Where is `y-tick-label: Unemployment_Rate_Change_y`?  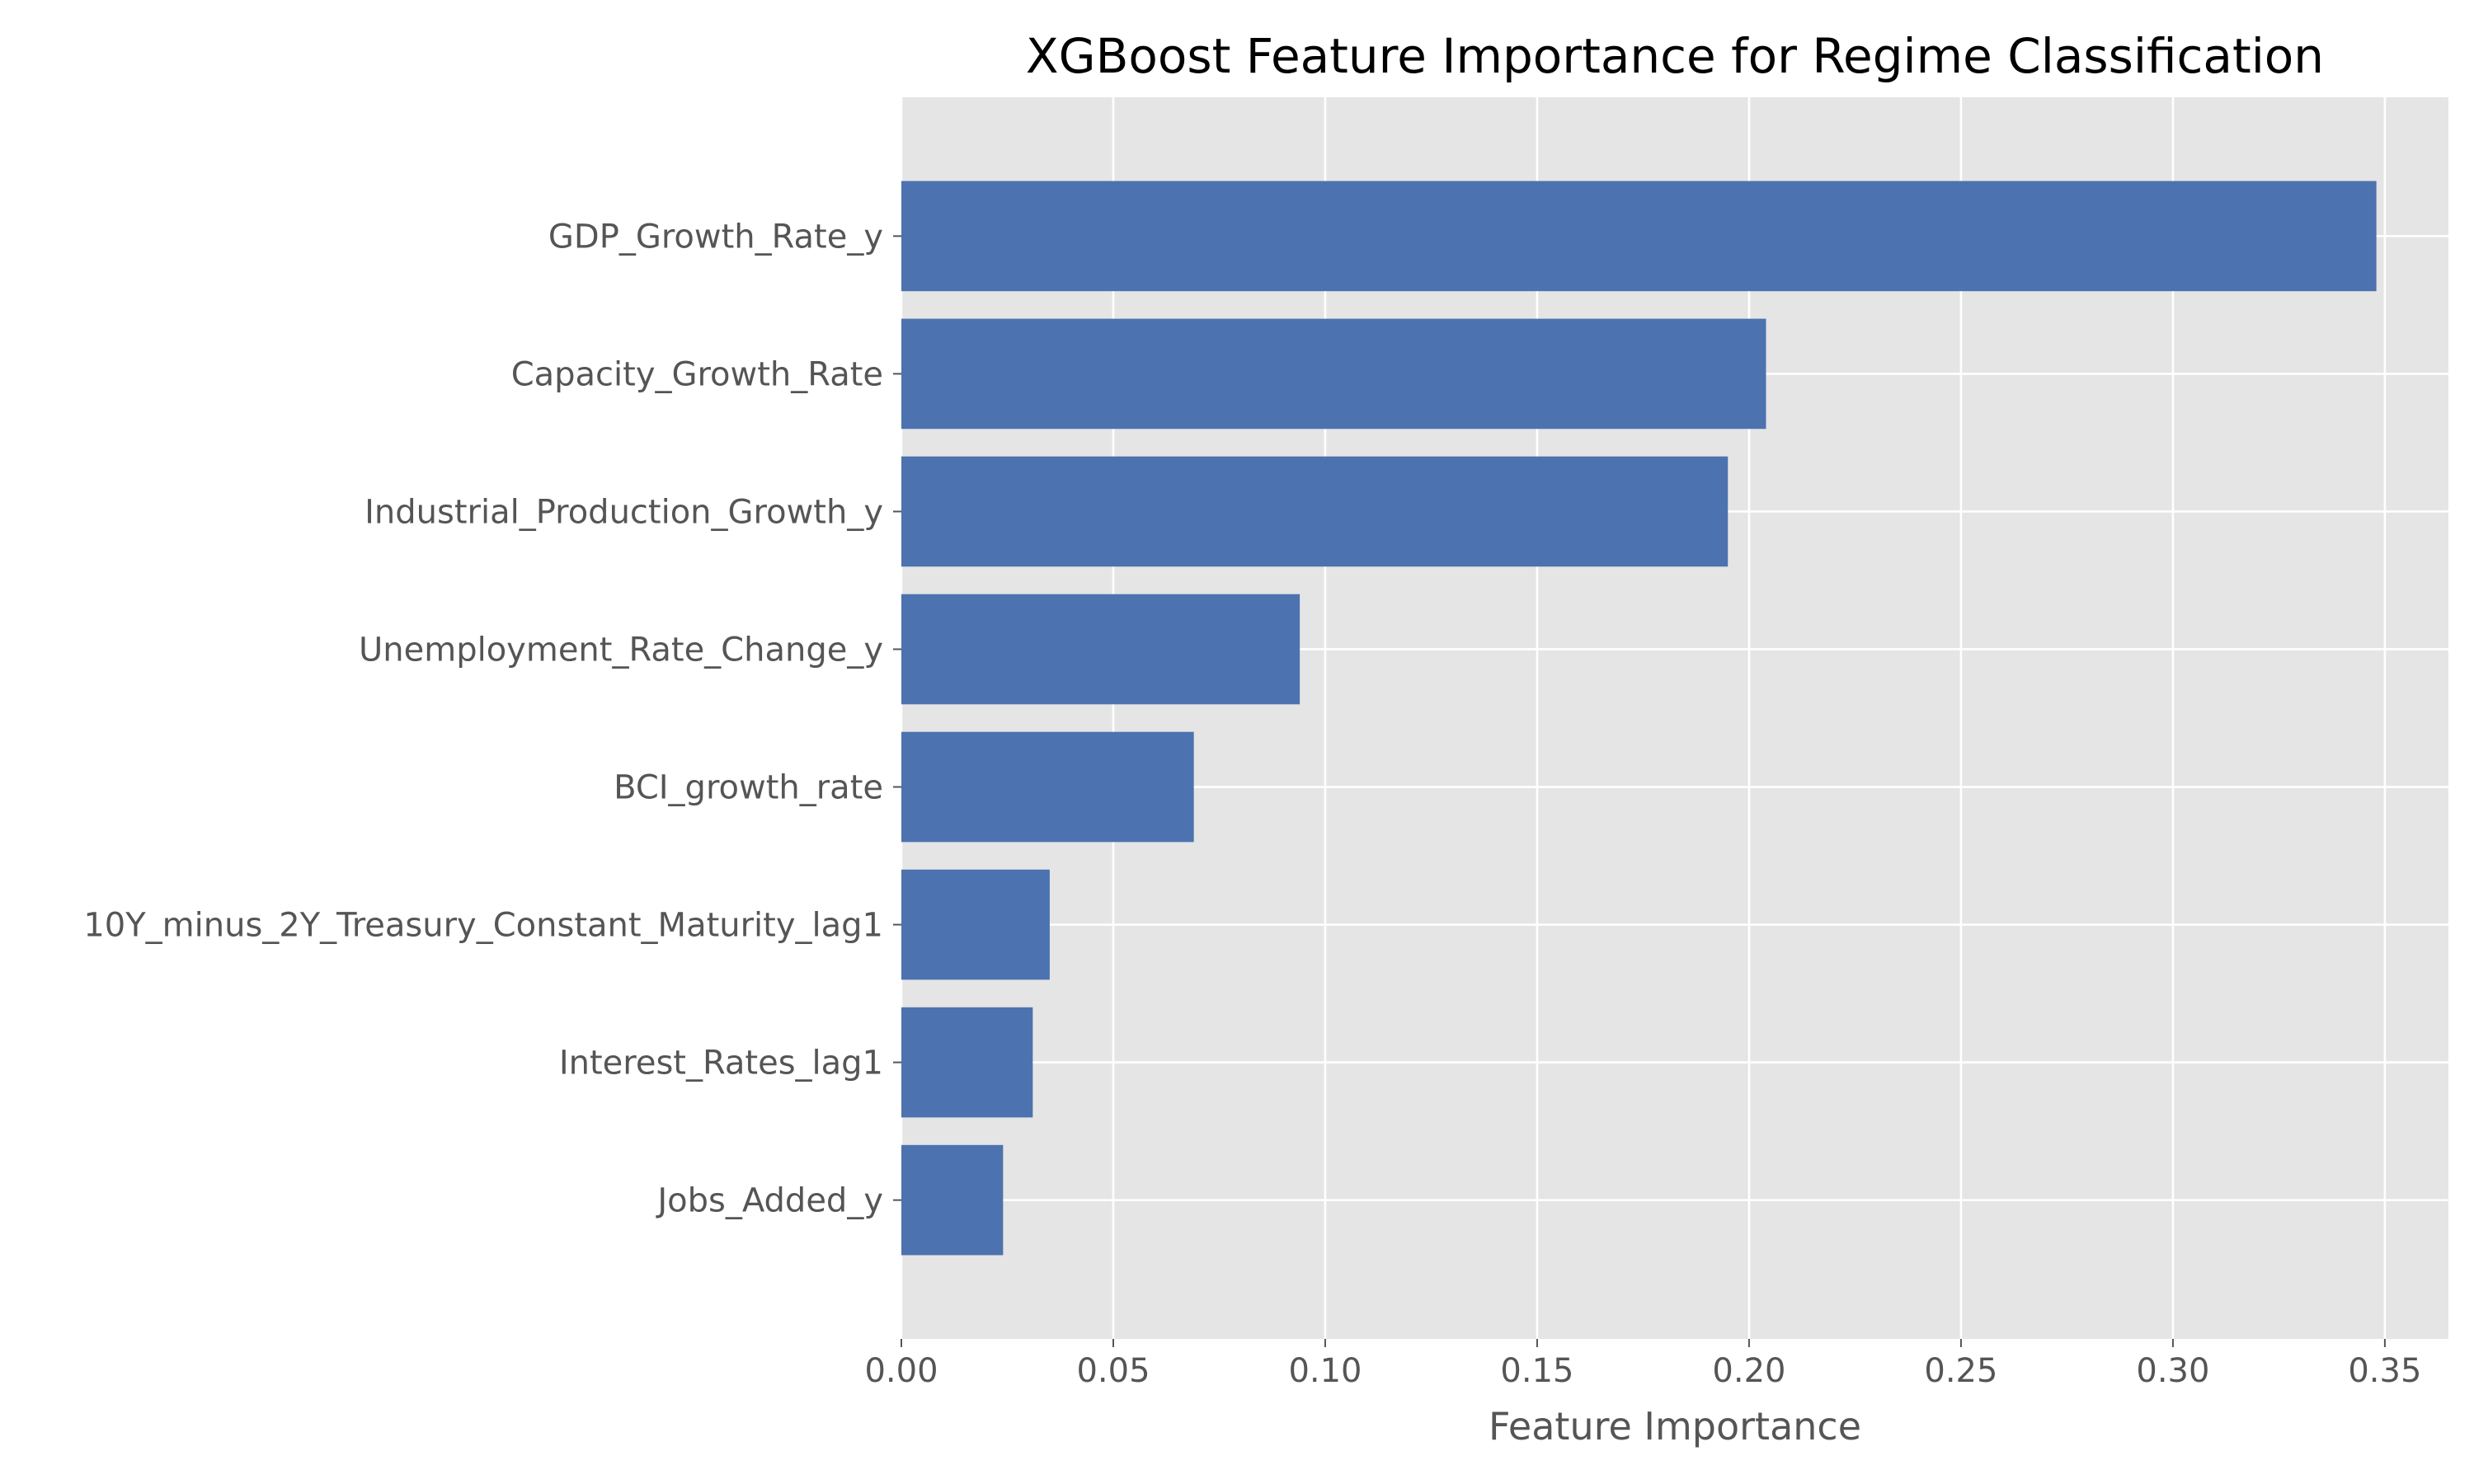 y-tick-label: Unemployment_Rate_Change_y is located at coordinates (621, 650).